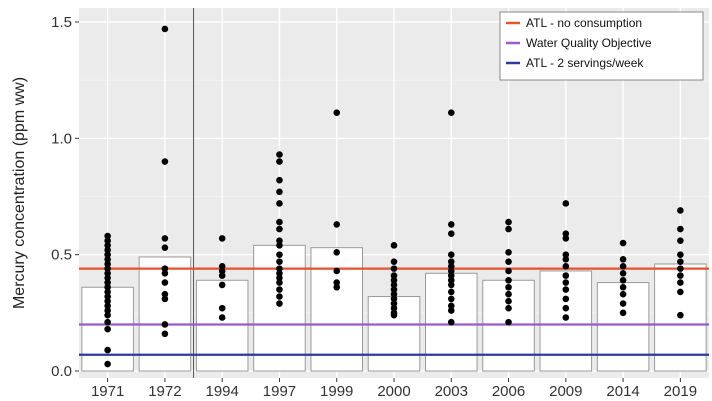 The height and width of the screenshot is (401, 712). I want to click on bar-2009, so click(566, 321).